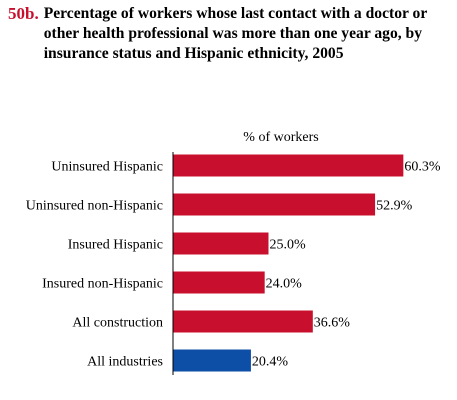 The width and height of the screenshot is (457, 400). Describe the element at coordinates (107, 167) in the screenshot. I see `category-label: Uninsured Hispanic` at that location.